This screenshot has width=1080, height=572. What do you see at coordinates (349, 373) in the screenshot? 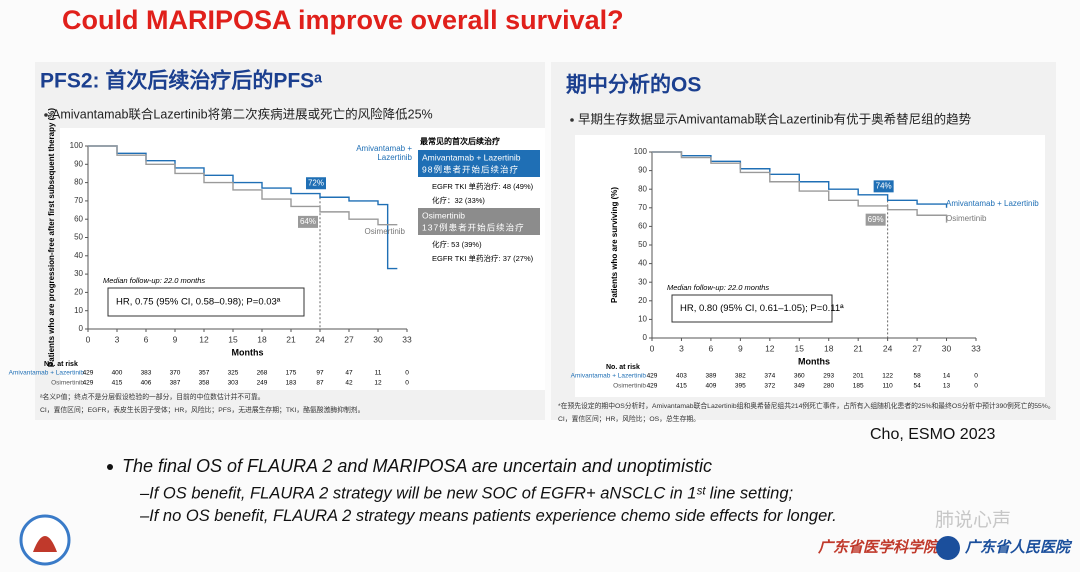
I see `at-risk-count: 47` at bounding box center [349, 373].